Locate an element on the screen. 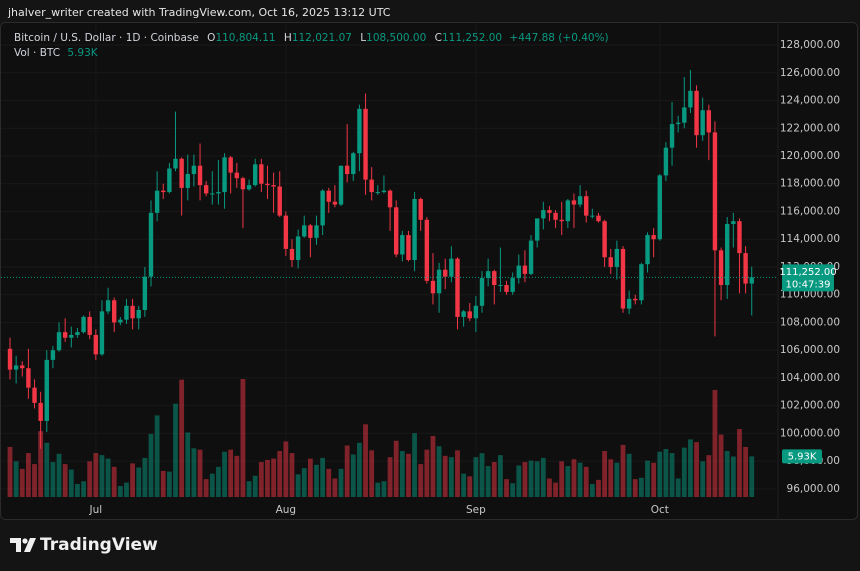 The width and height of the screenshot is (860, 571). y-tick-label: 110,000.00 is located at coordinates (810, 295).